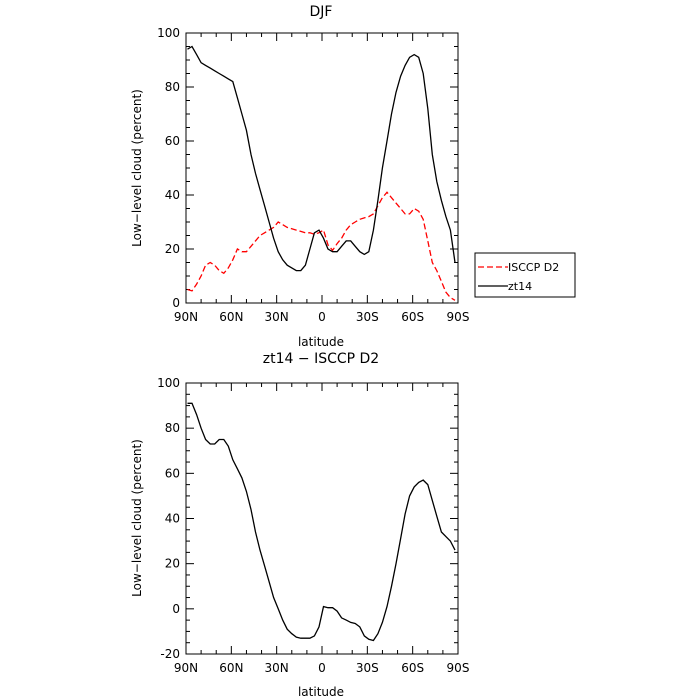 The width and height of the screenshot is (700, 700). I want to click on legend-box, so click(525, 275).